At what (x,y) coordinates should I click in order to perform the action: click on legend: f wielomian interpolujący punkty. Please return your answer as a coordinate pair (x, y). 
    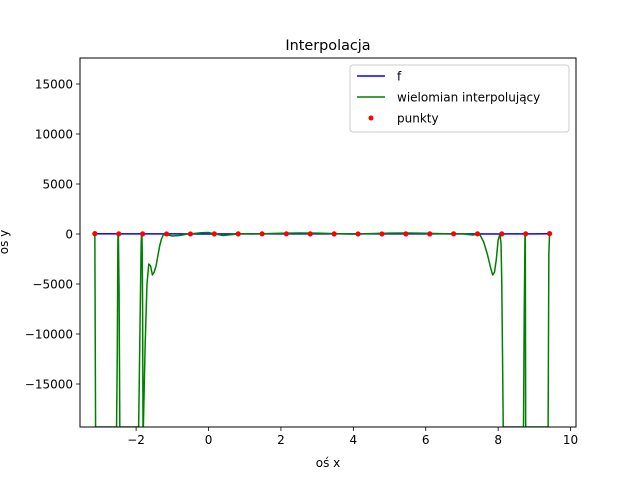
    Looking at the image, I should click on (459, 98).